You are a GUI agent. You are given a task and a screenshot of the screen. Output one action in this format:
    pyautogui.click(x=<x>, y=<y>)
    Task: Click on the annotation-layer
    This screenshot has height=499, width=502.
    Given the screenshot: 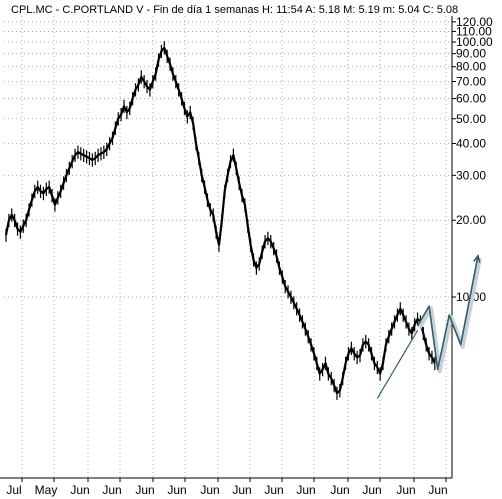 What is the action you would take?
    pyautogui.click(x=429, y=326)
    